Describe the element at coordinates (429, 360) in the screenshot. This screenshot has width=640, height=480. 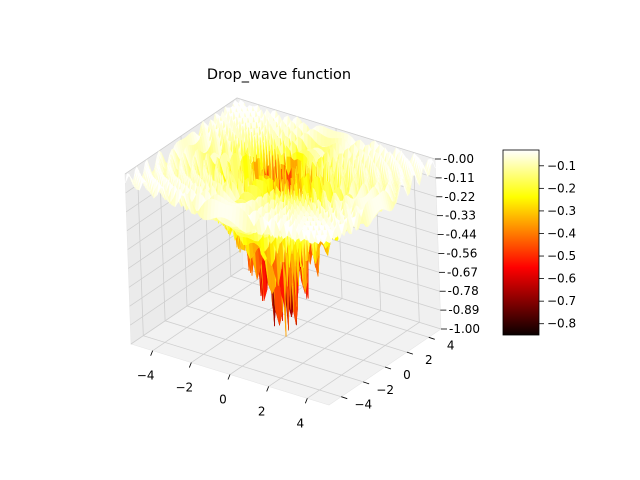
I see `y-tick-label: 2` at that location.